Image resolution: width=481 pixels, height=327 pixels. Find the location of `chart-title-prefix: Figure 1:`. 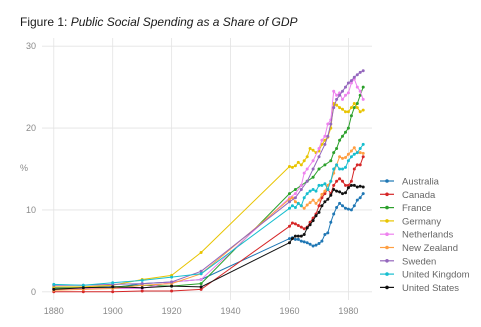

chart-title-prefix: Figure 1: is located at coordinates (43, 22).